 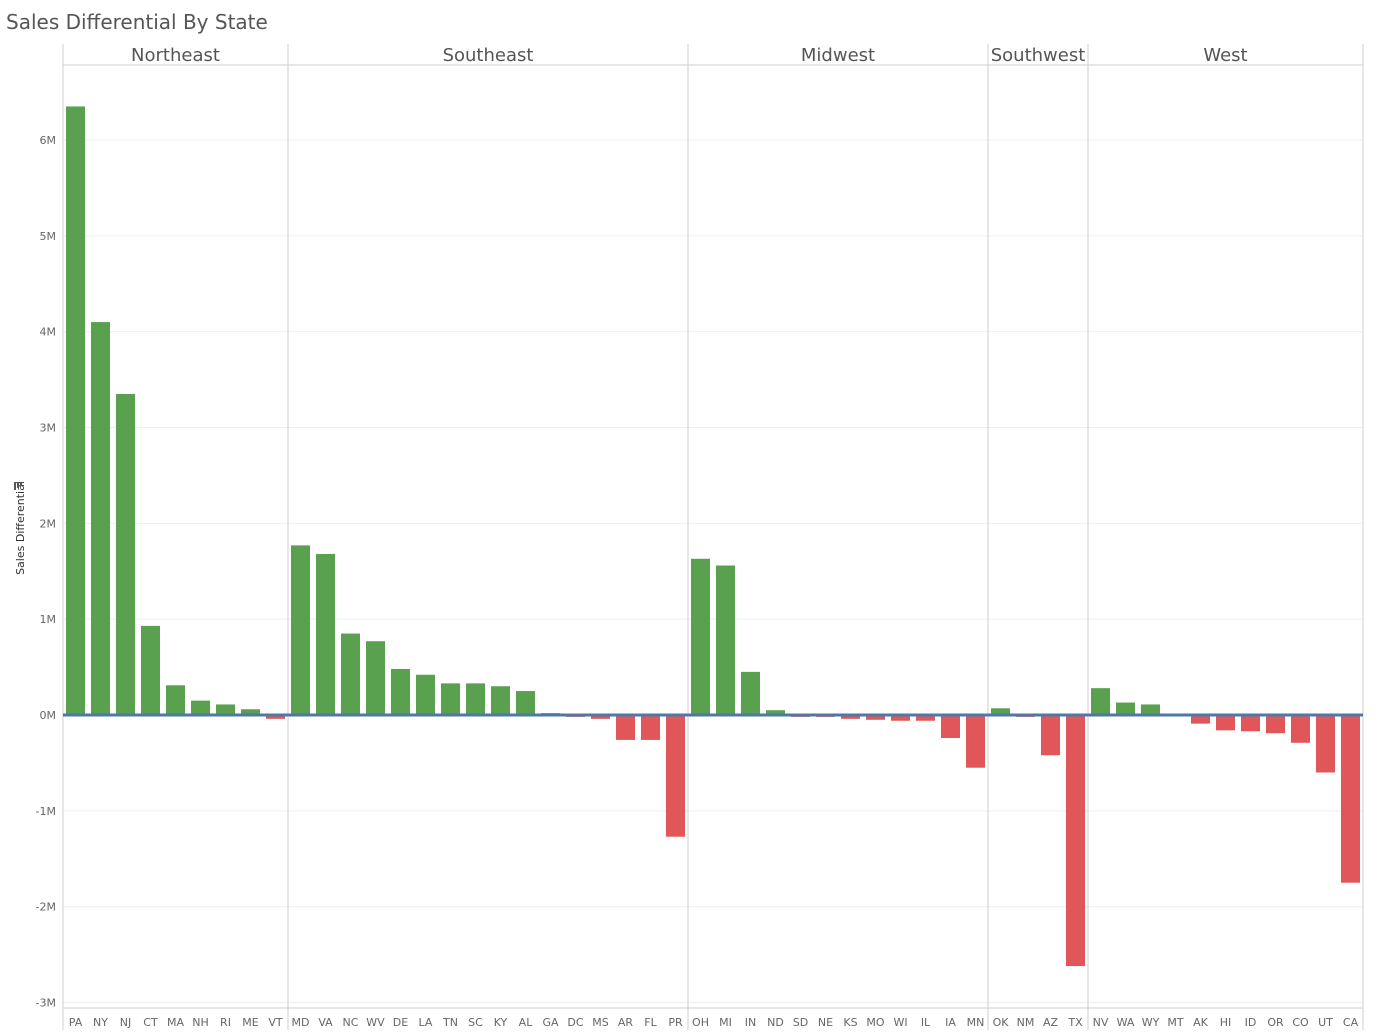 What do you see at coordinates (1051, 1022) in the screenshot?
I see `x-tick-label-az: AZ` at bounding box center [1051, 1022].